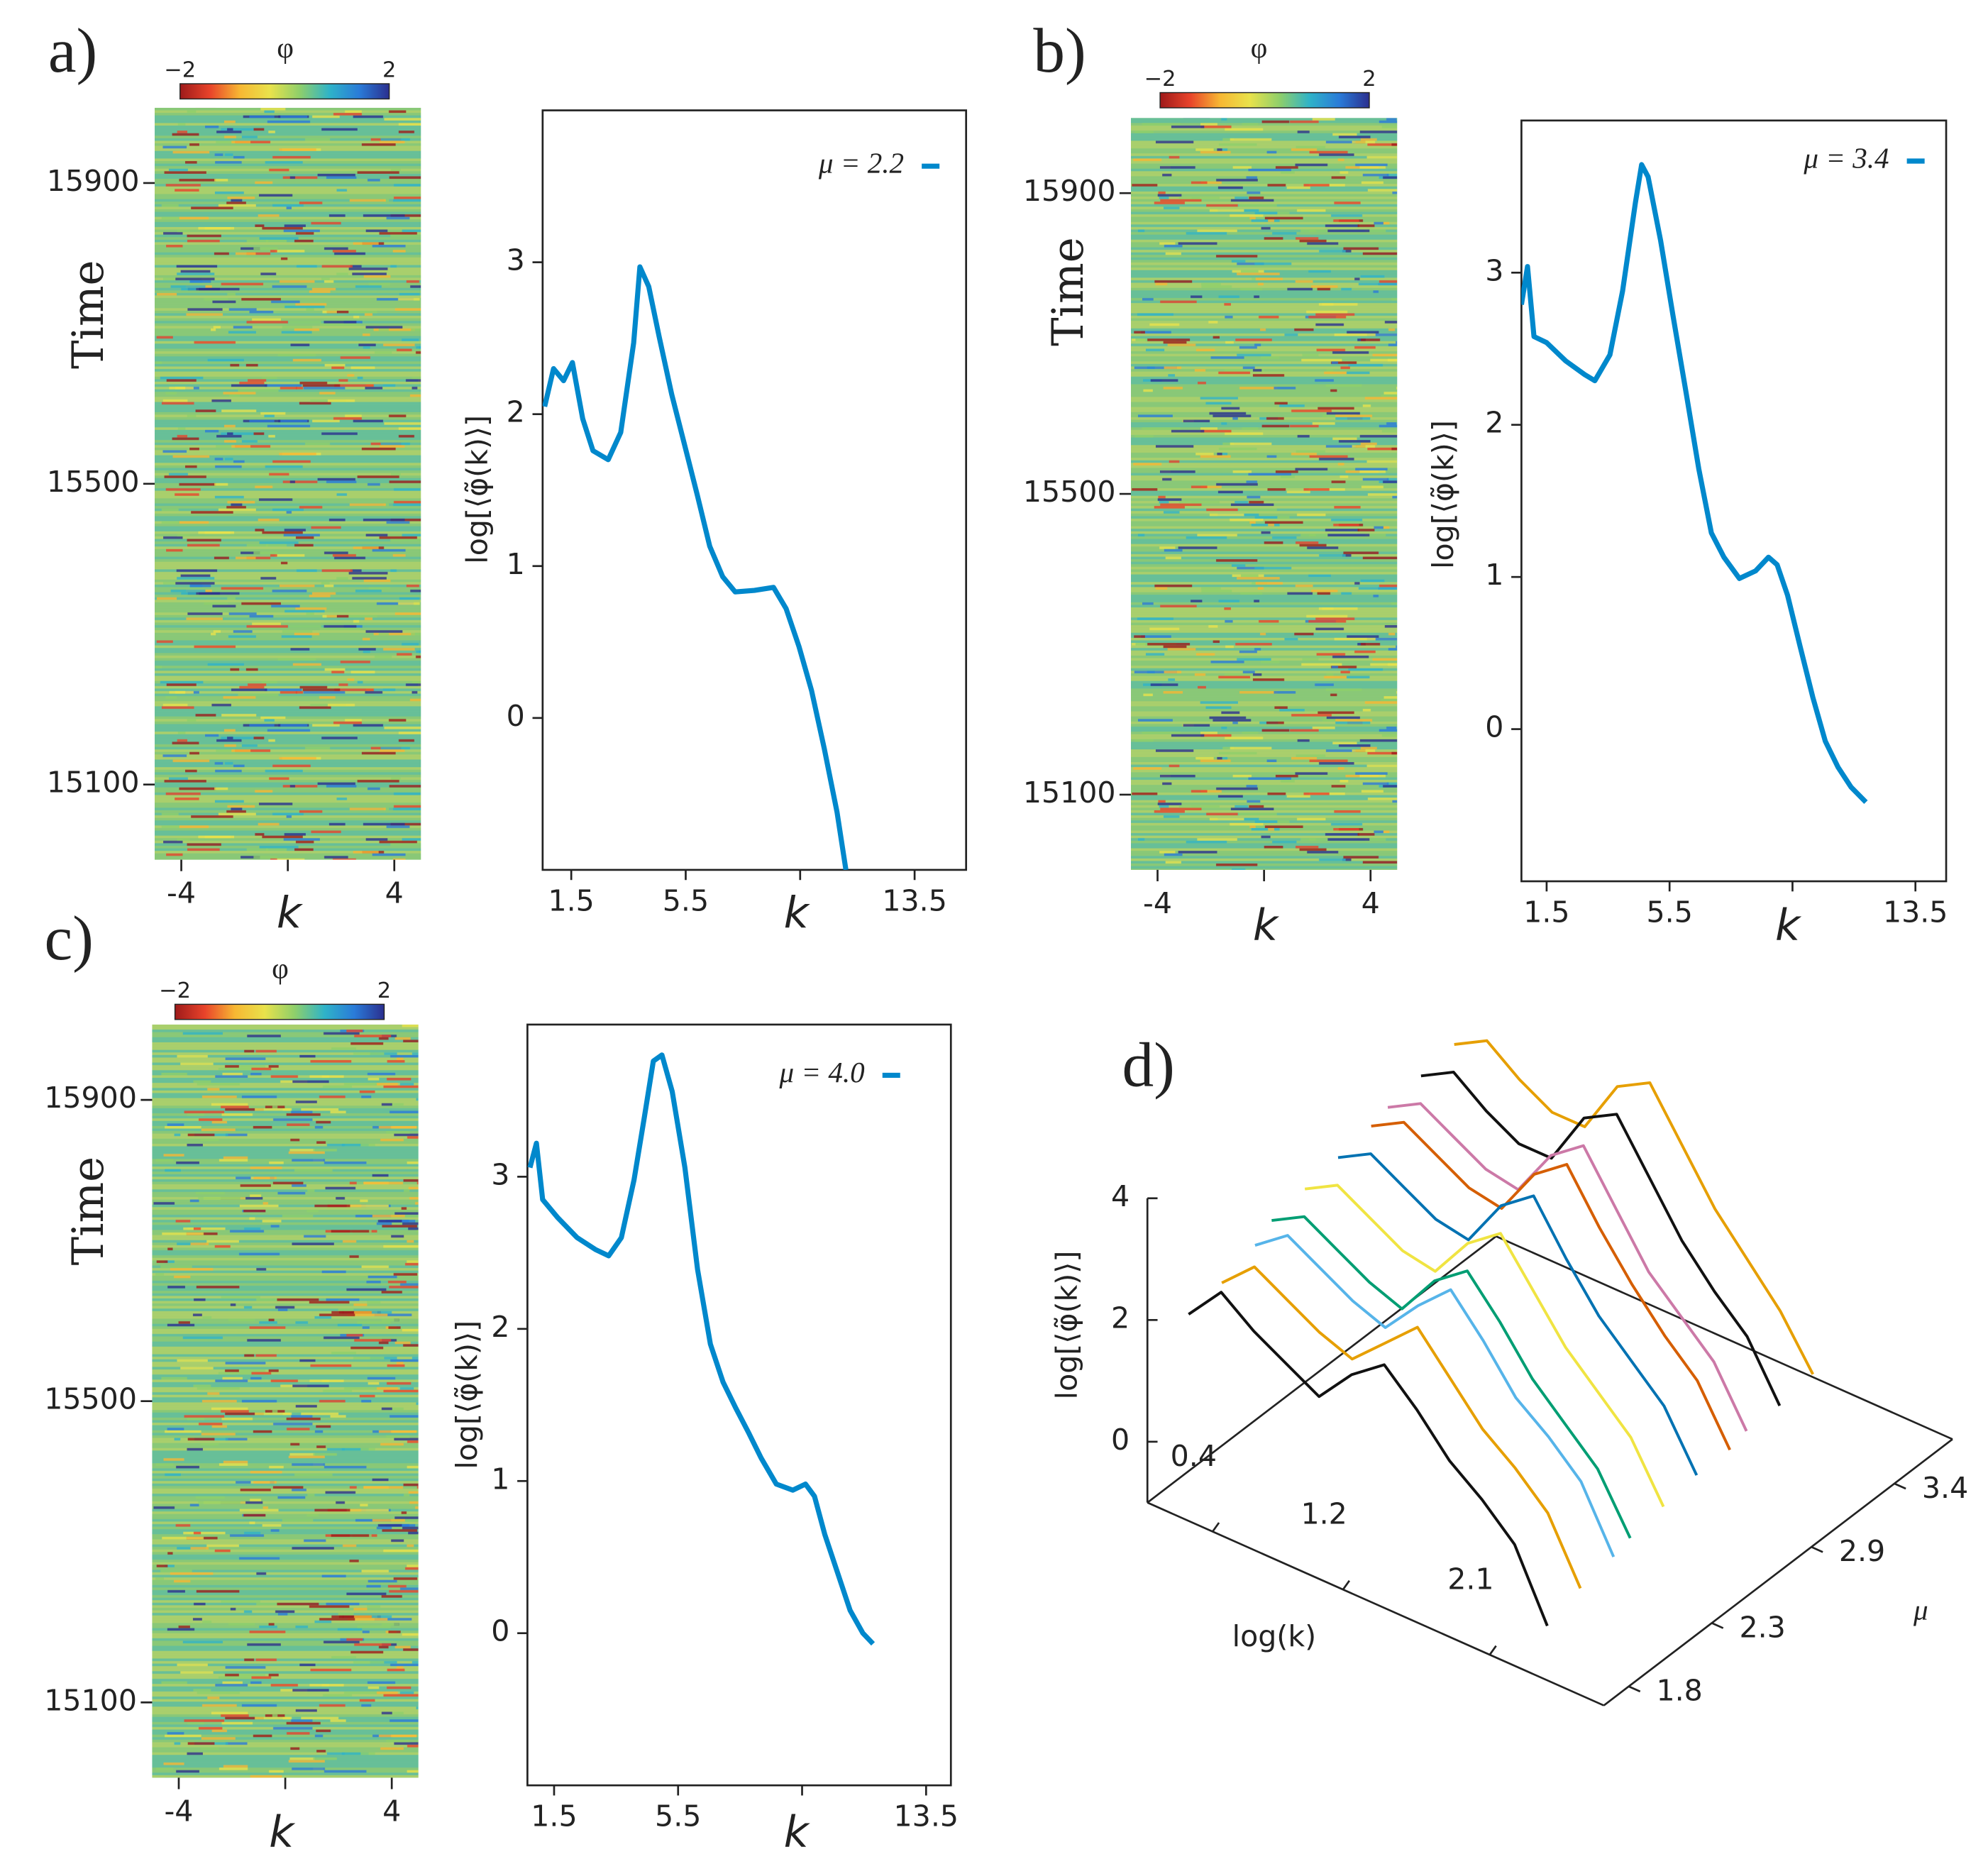 This screenshot has height=1864, width=1988. What do you see at coordinates (69, 938) in the screenshot?
I see `panel-label: c)` at bounding box center [69, 938].